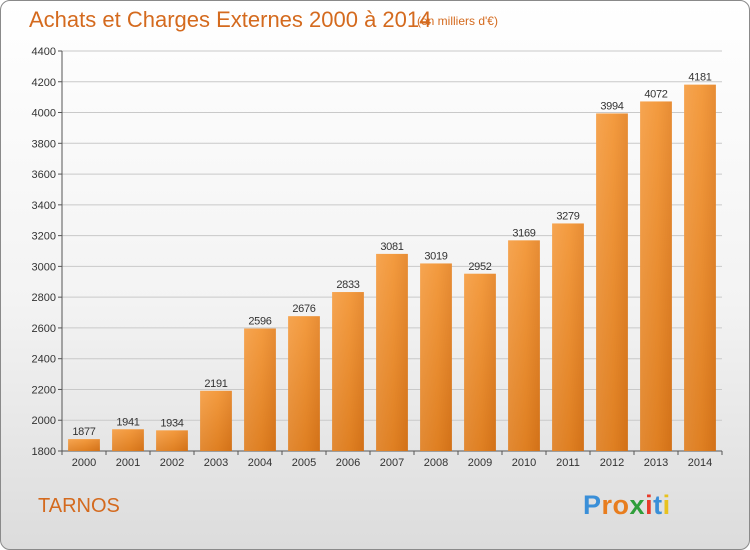 The image size is (750, 550). I want to click on bar-shade-2008, so click(436, 357).